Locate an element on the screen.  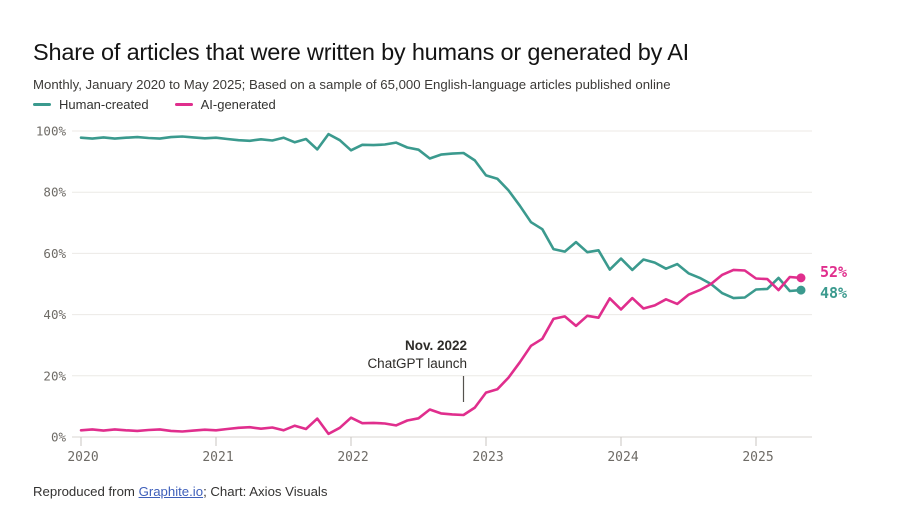
x-tick-label: 2025 is located at coordinates (757, 457).